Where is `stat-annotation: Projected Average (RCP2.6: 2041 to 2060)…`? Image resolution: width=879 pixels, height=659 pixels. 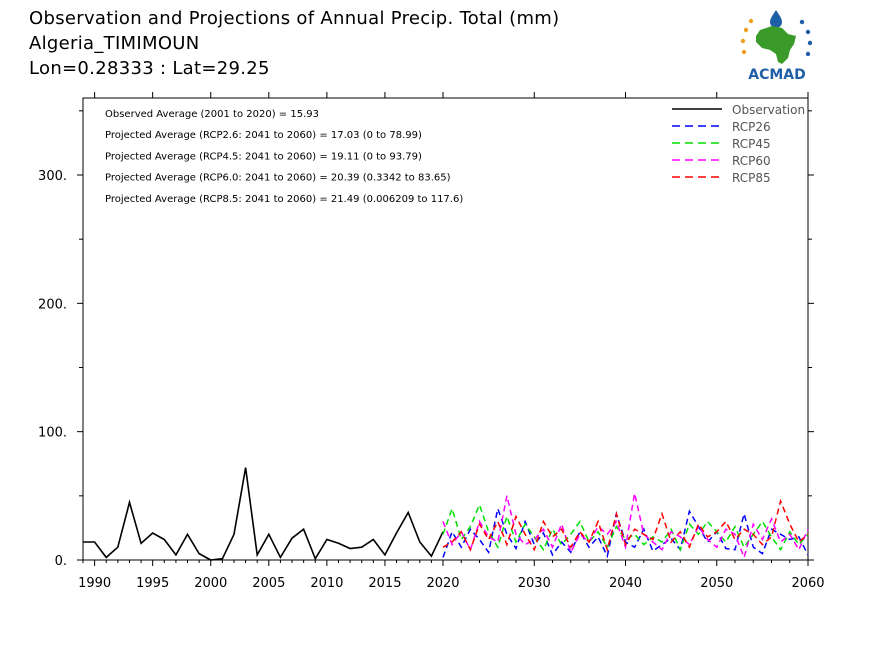 stat-annotation: Projected Average (RCP2.6: 2041 to 2060)… is located at coordinates (263, 135).